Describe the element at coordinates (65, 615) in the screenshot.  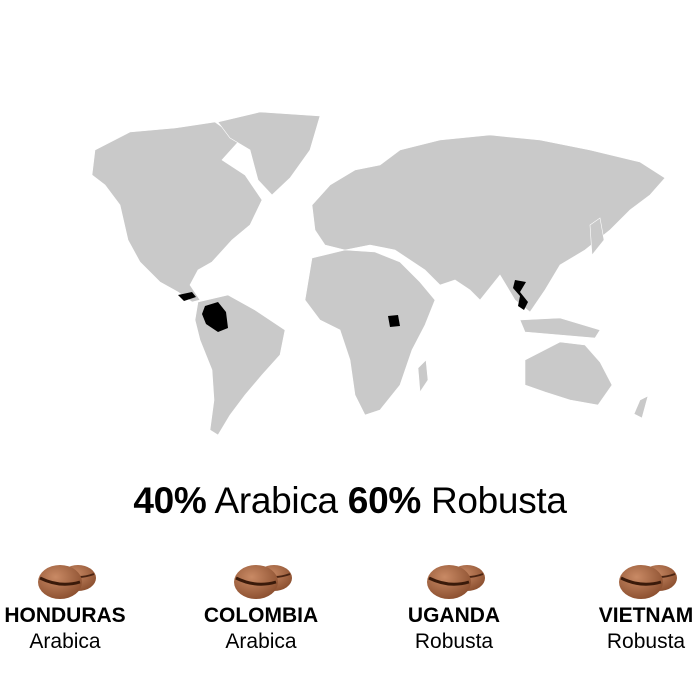
I see `origin-name: HONDURAS` at that location.